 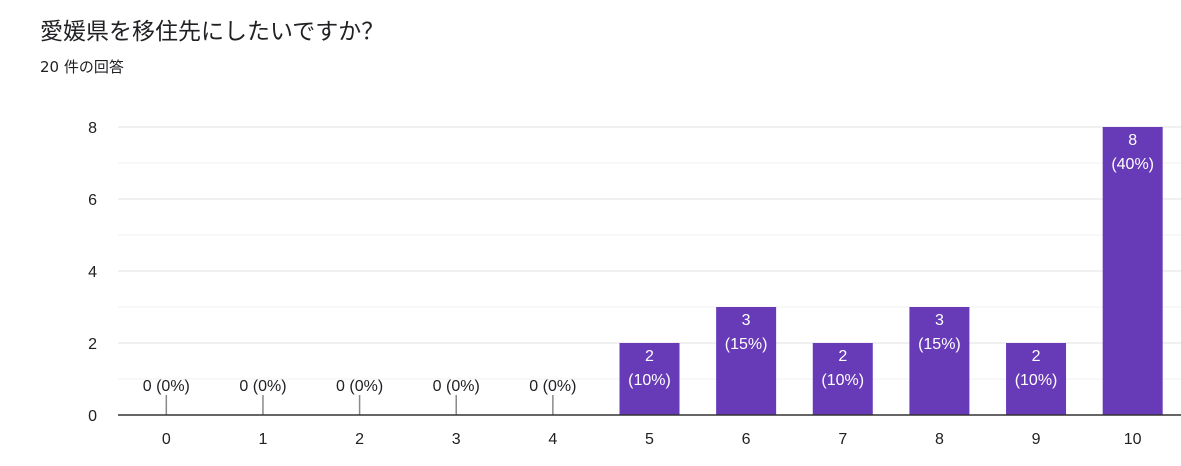 I want to click on chart-title: 愛媛県を移住先にしたいですか？, so click(x=212, y=32).